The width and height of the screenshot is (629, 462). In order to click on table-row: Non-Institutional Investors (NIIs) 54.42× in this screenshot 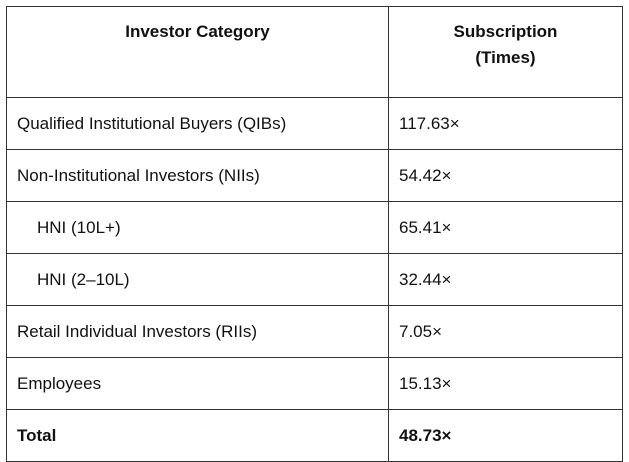, I will do `click(314, 175)`.